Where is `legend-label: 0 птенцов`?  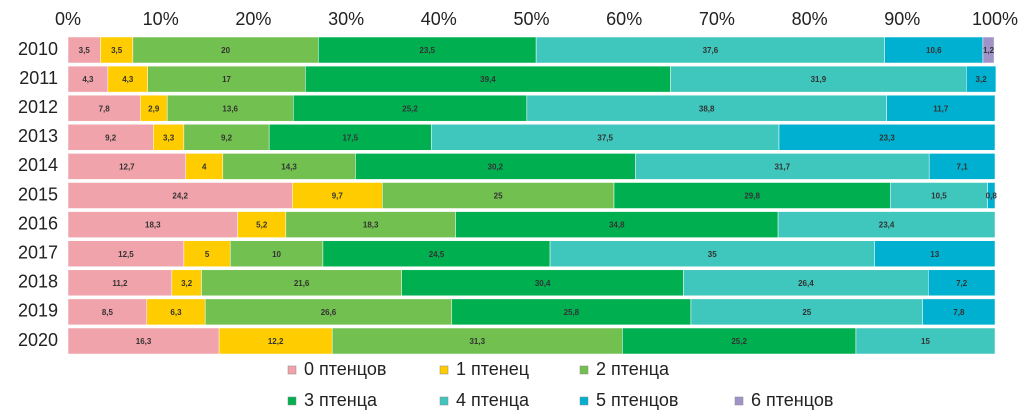
legend-label: 0 птенцов is located at coordinates (345, 369).